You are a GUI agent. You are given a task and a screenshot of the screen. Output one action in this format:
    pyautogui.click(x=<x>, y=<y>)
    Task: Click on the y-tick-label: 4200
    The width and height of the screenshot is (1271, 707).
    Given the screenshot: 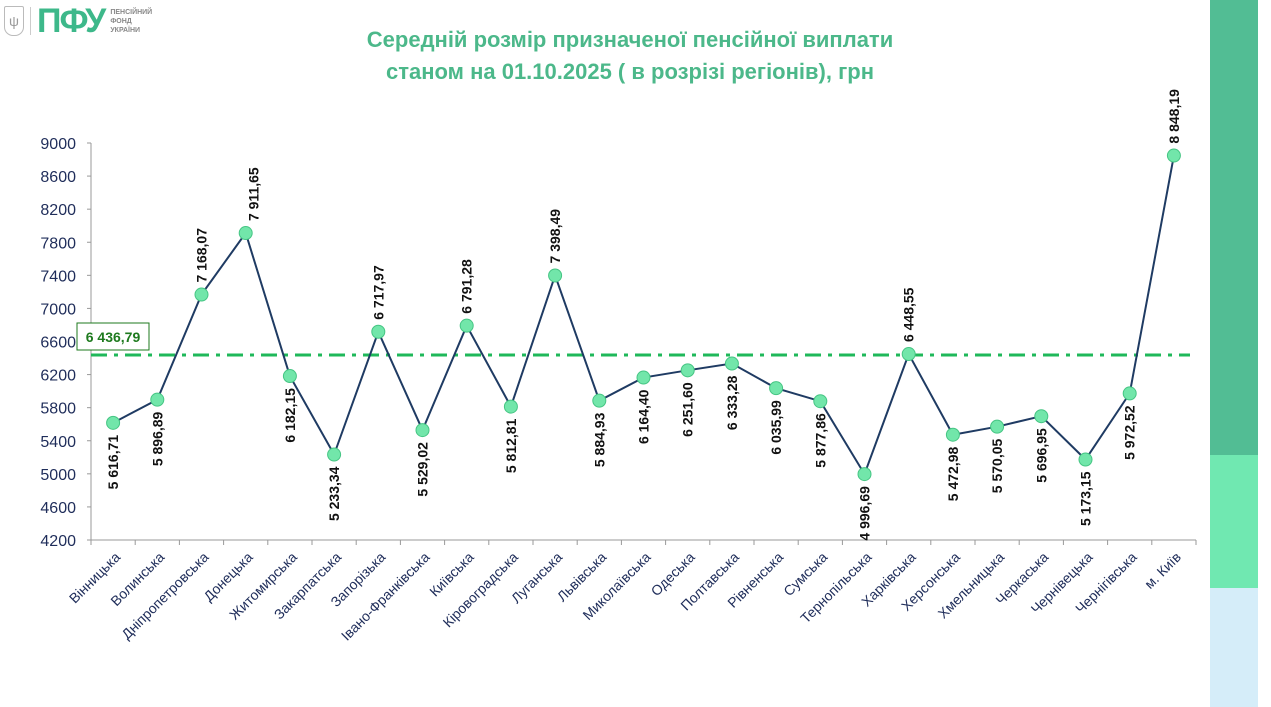 What is the action you would take?
    pyautogui.click(x=58, y=541)
    